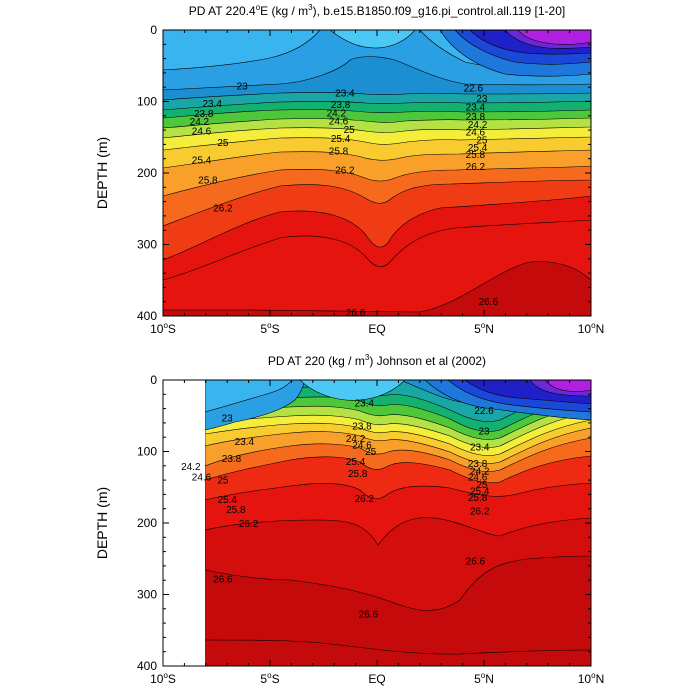  Describe the element at coordinates (249, 396) in the screenshot. I see `band-21.8` at that location.